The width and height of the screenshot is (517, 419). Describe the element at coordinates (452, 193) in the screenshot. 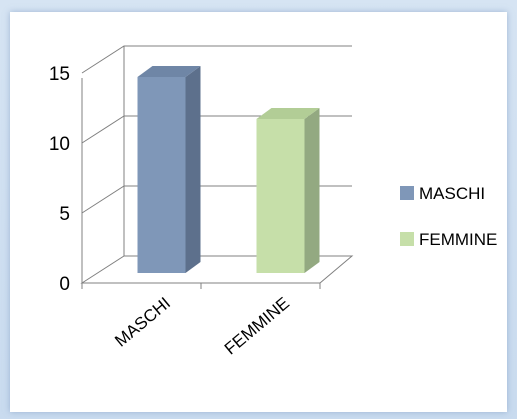

I see `legend-label: MASCHI` at that location.